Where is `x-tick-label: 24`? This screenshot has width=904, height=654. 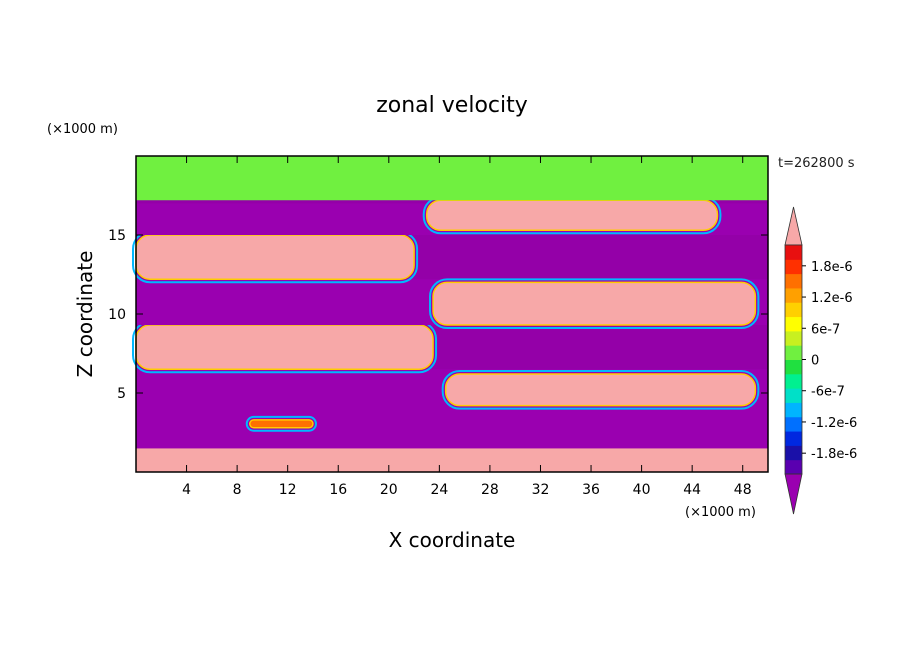 x-tick-label: 24 is located at coordinates (439, 490).